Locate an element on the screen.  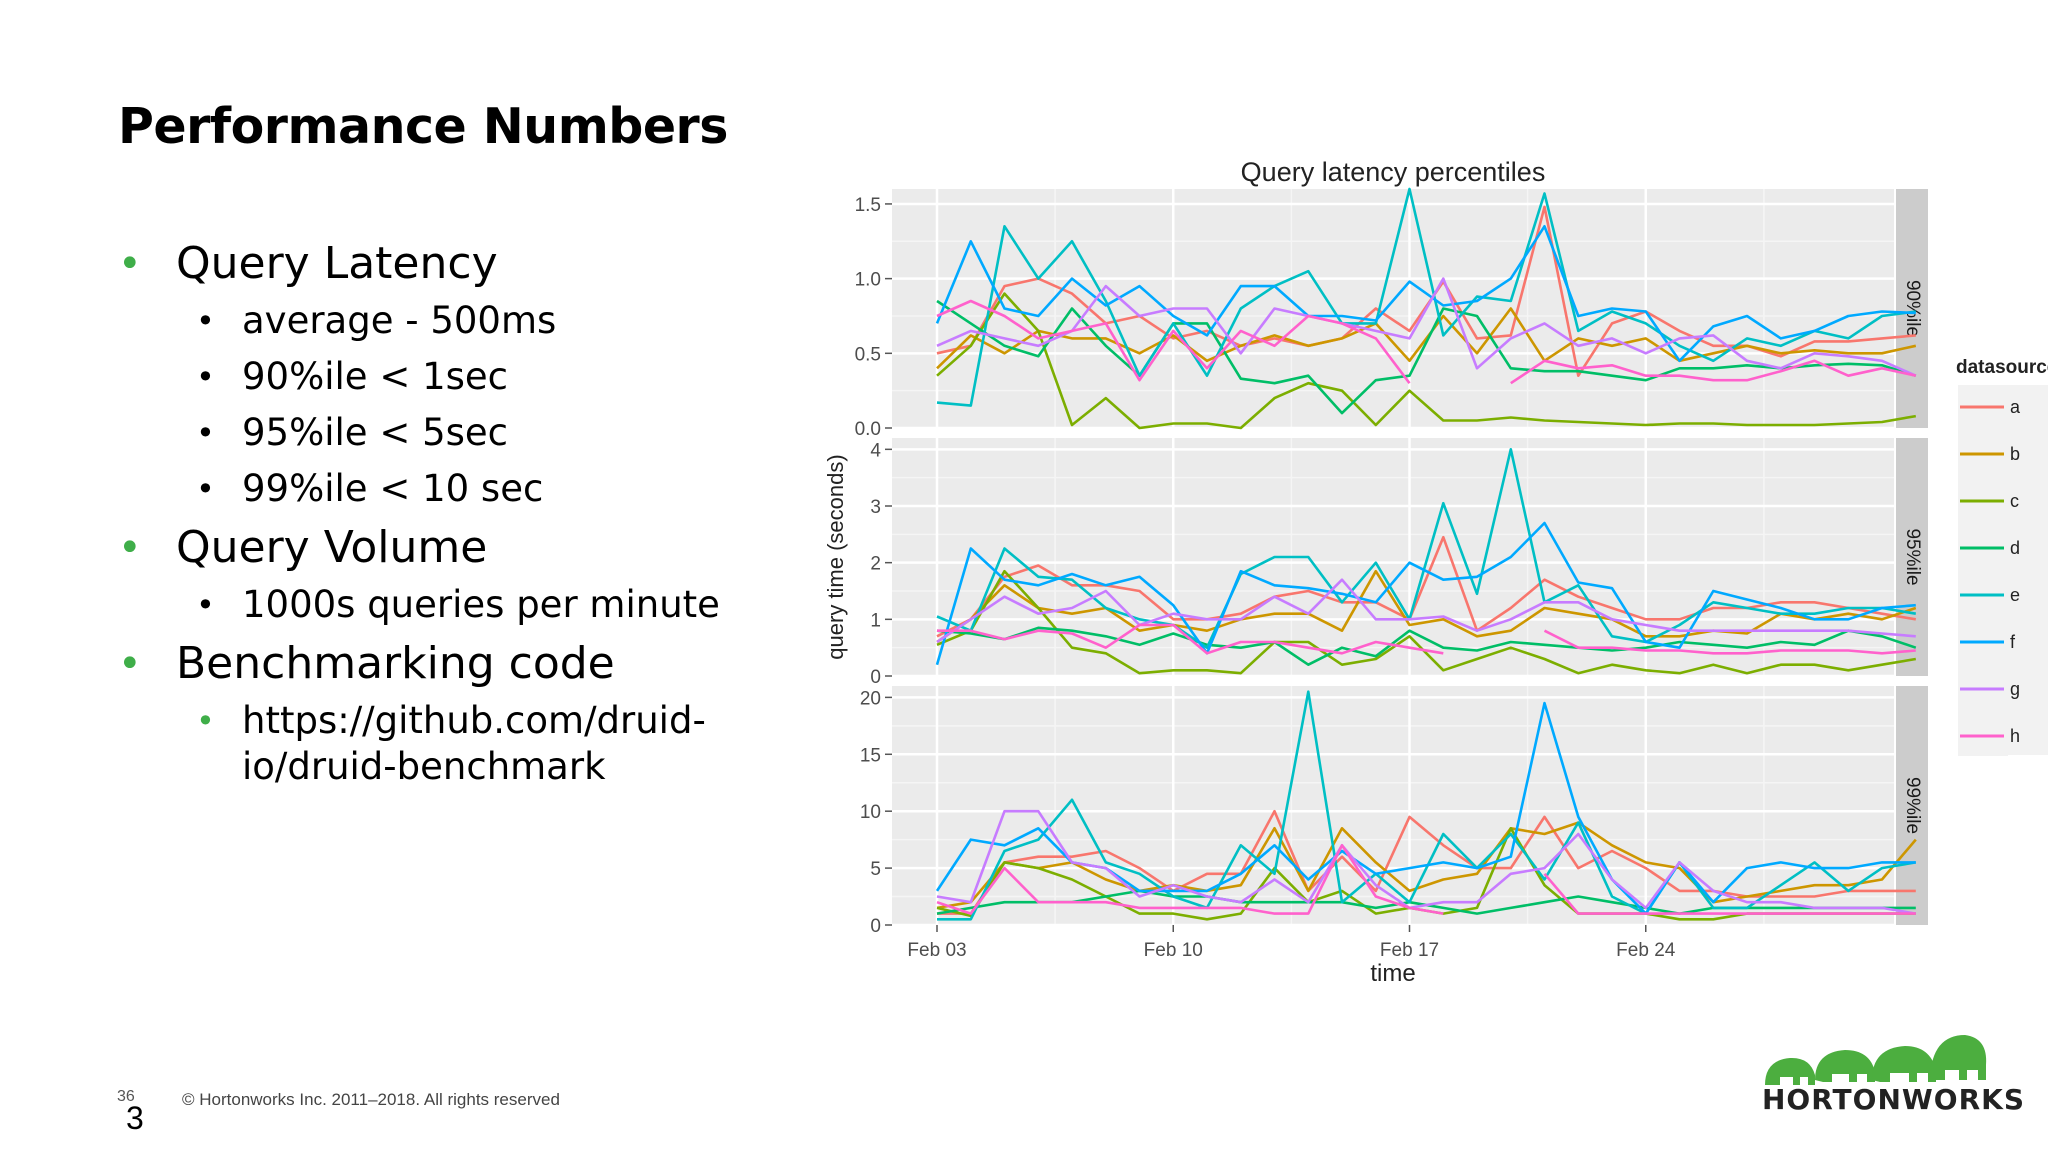
legend-label-f: f is located at coordinates (2013, 642).